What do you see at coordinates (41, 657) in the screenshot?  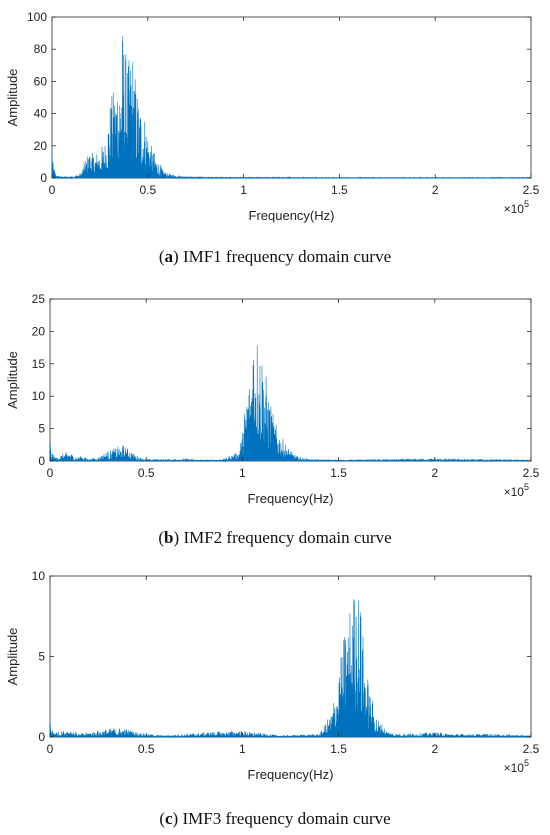 I see `y-tick-label-c-1: 5` at bounding box center [41, 657].